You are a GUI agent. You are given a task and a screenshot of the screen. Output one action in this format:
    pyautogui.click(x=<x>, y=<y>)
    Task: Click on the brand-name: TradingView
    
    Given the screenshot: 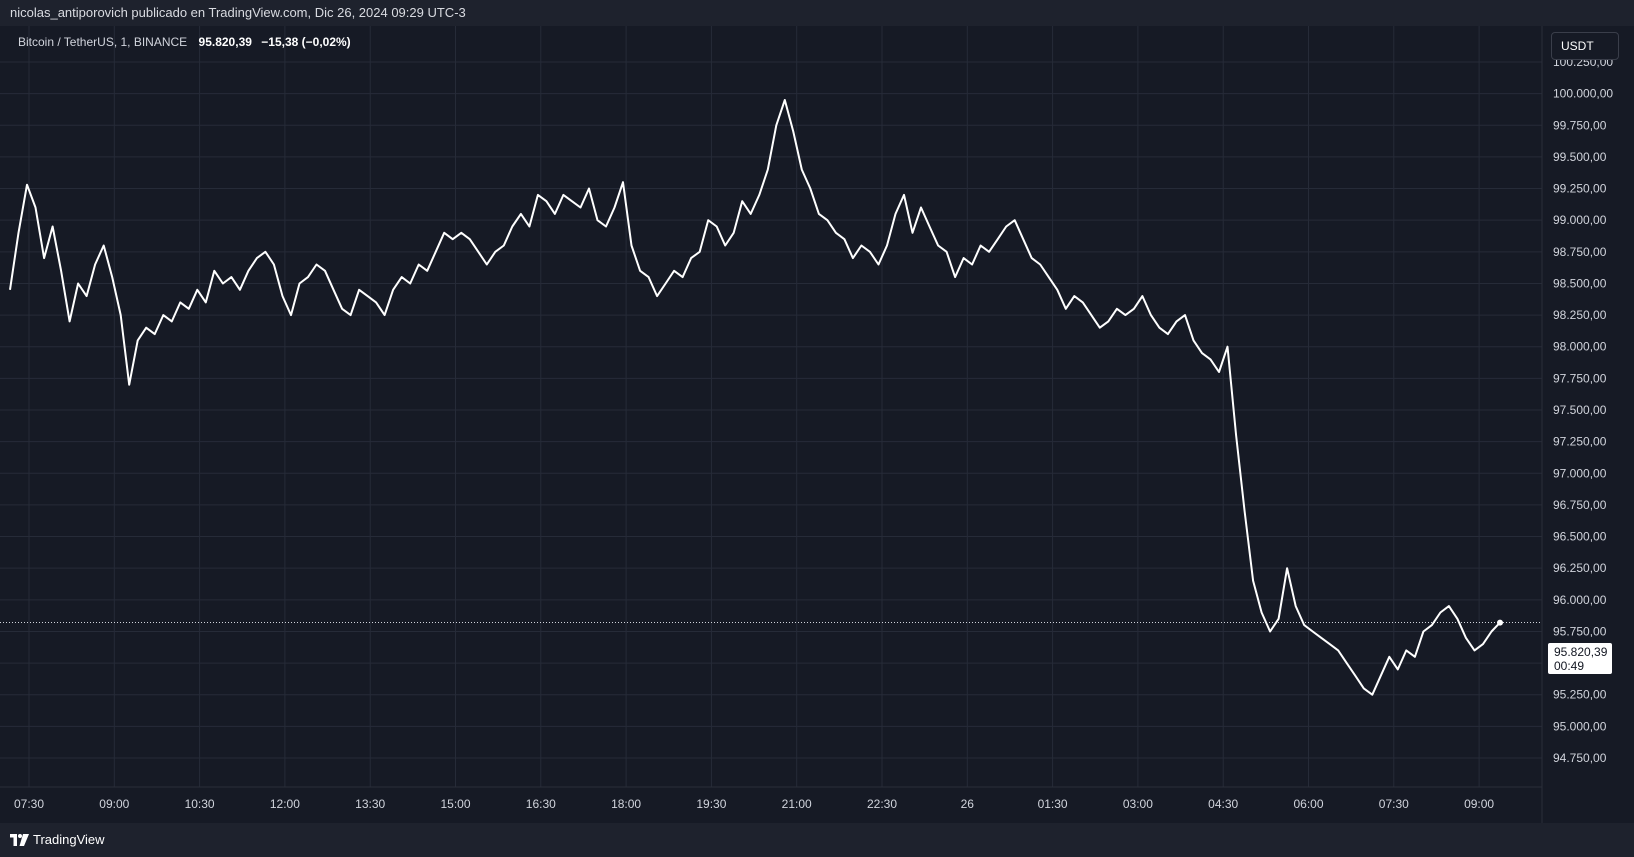 What is the action you would take?
    pyautogui.click(x=69, y=839)
    